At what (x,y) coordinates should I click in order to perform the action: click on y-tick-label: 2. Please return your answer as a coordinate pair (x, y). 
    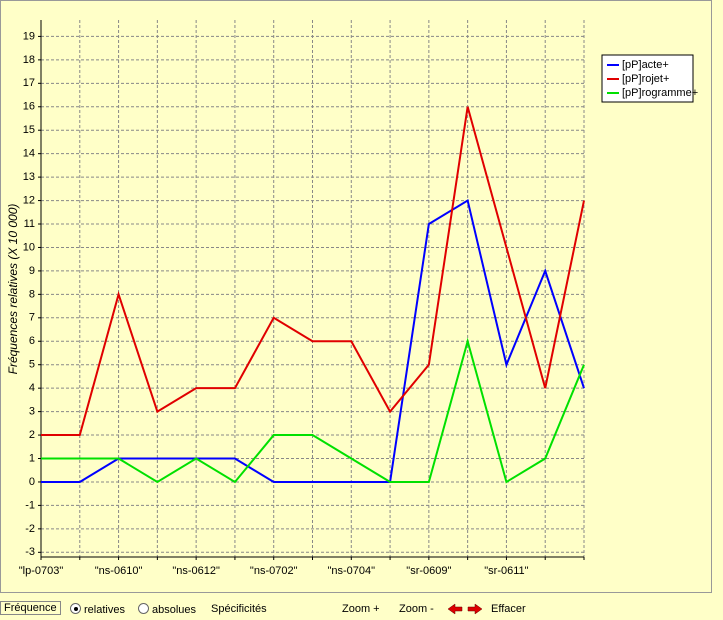
    Looking at the image, I should click on (32, 435).